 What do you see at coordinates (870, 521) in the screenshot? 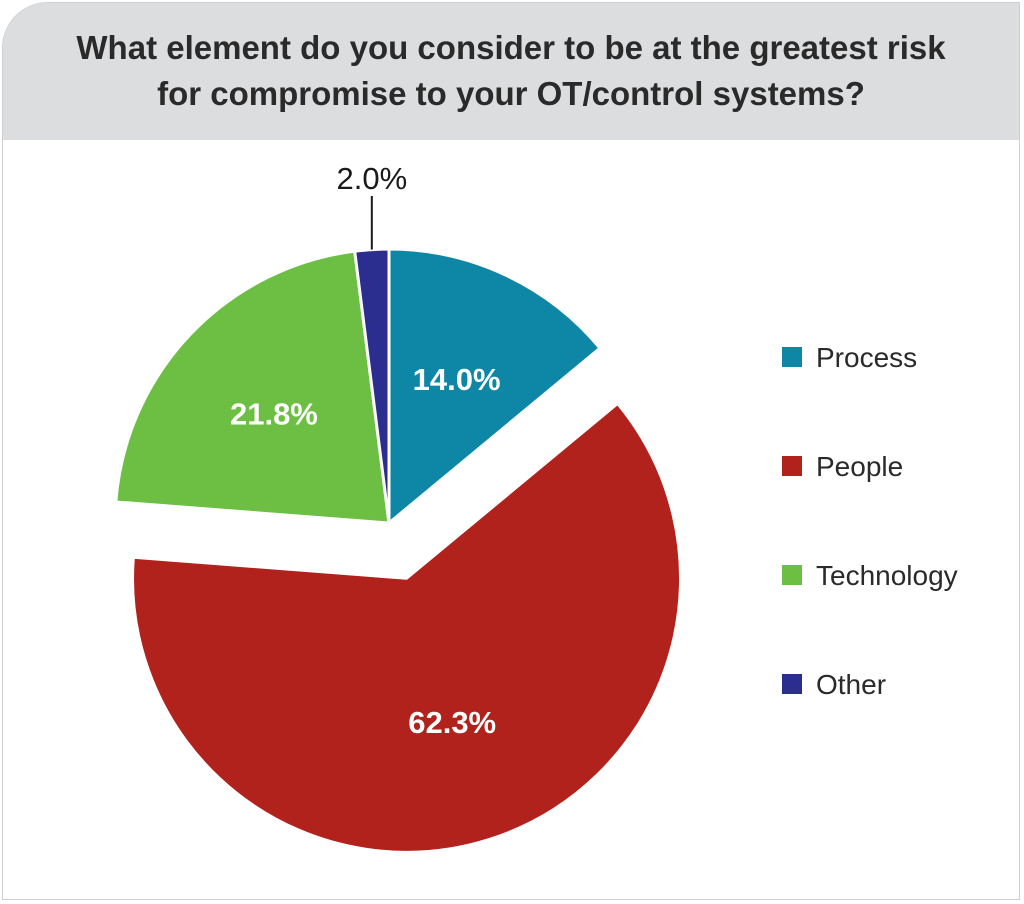
I see `chart-legend: Process People Technology Other` at bounding box center [870, 521].